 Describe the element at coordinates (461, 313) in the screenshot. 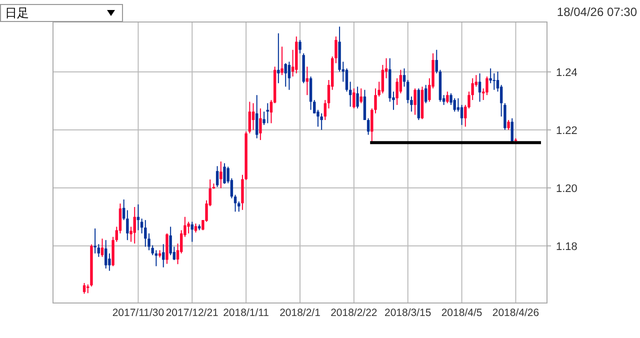

I see `x-tick-label: 2018/4/5` at that location.